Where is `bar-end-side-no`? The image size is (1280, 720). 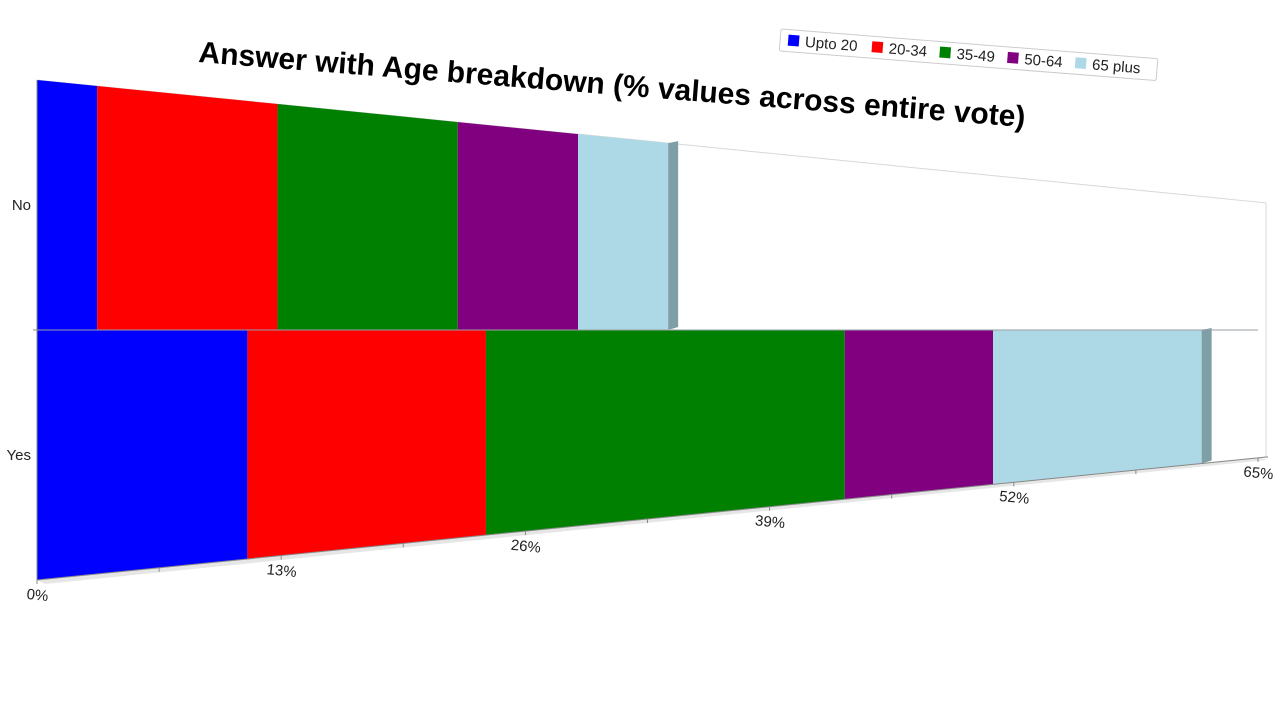 bar-end-side-no is located at coordinates (673, 235).